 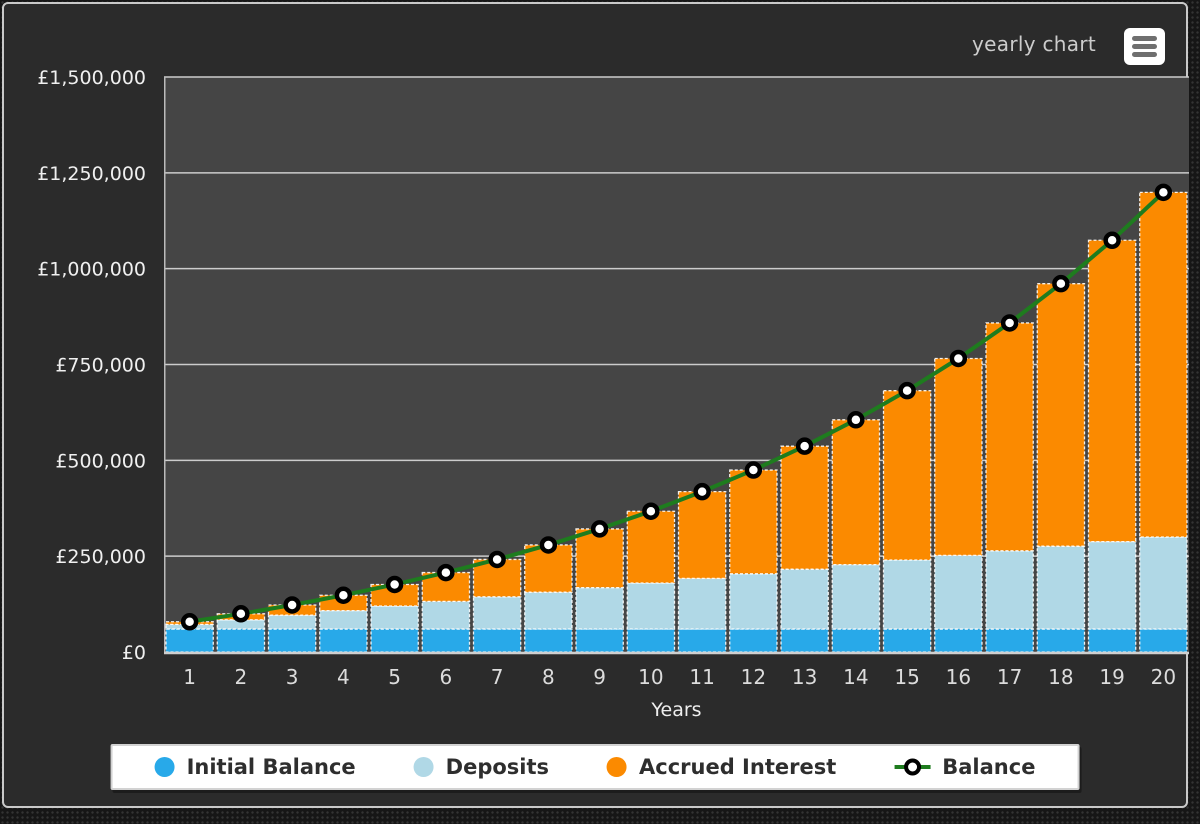 I want to click on bar-year-17-initial-balance, so click(x=1009, y=640).